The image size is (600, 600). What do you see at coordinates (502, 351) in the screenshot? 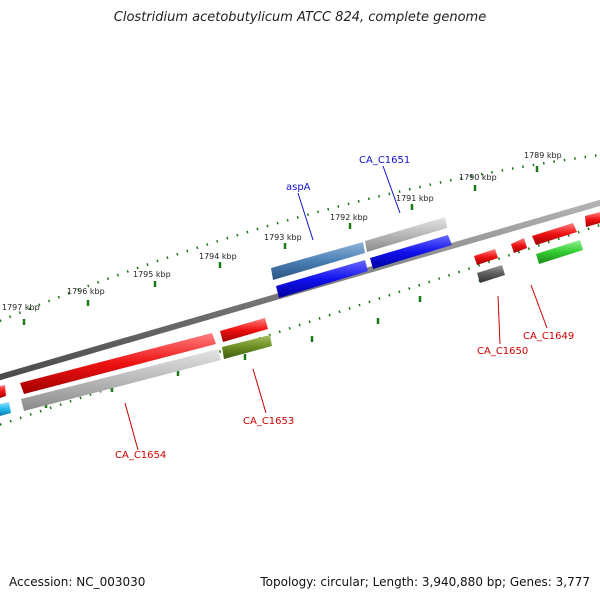
I see `gene-label-ca-c1650: CA_C1650` at bounding box center [502, 351].